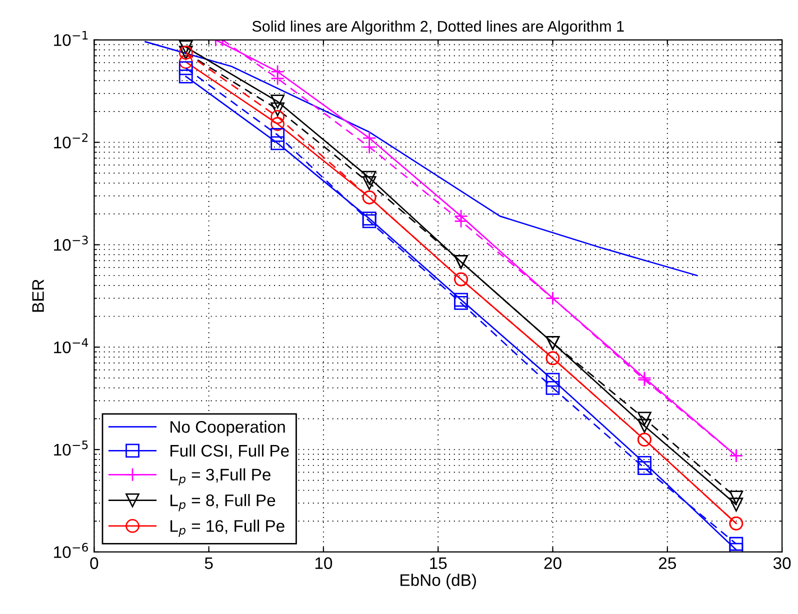 The width and height of the screenshot is (798, 614). I want to click on x-tick-label: 30, so click(782, 563).